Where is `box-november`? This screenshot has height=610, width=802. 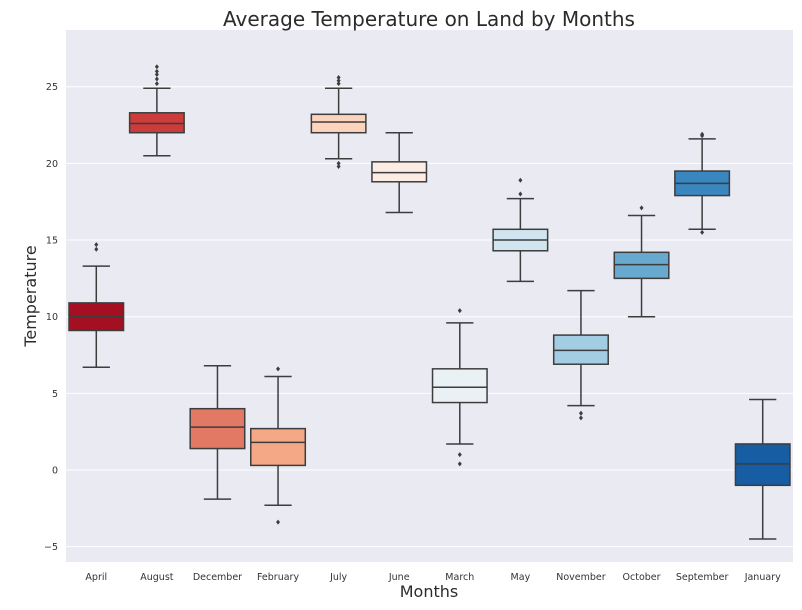
box-november is located at coordinates (580, 355).